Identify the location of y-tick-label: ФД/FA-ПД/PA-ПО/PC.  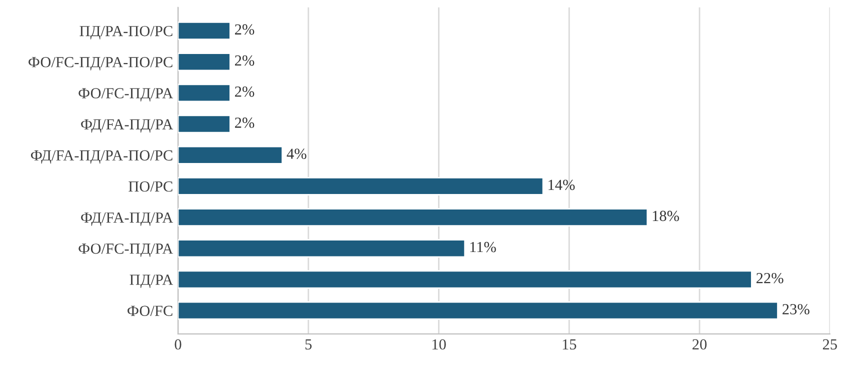
(101, 157).